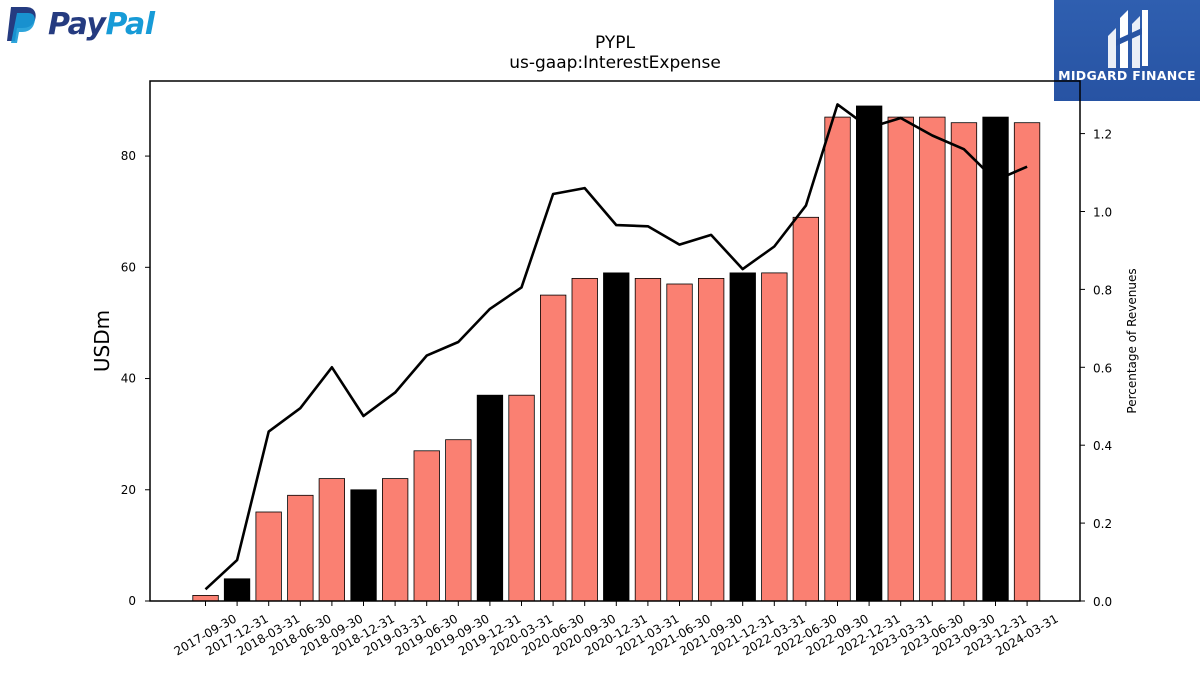 This screenshot has height=675, width=1200. What do you see at coordinates (1102, 368) in the screenshot?
I see `right-tick-label: 0.6` at bounding box center [1102, 368].